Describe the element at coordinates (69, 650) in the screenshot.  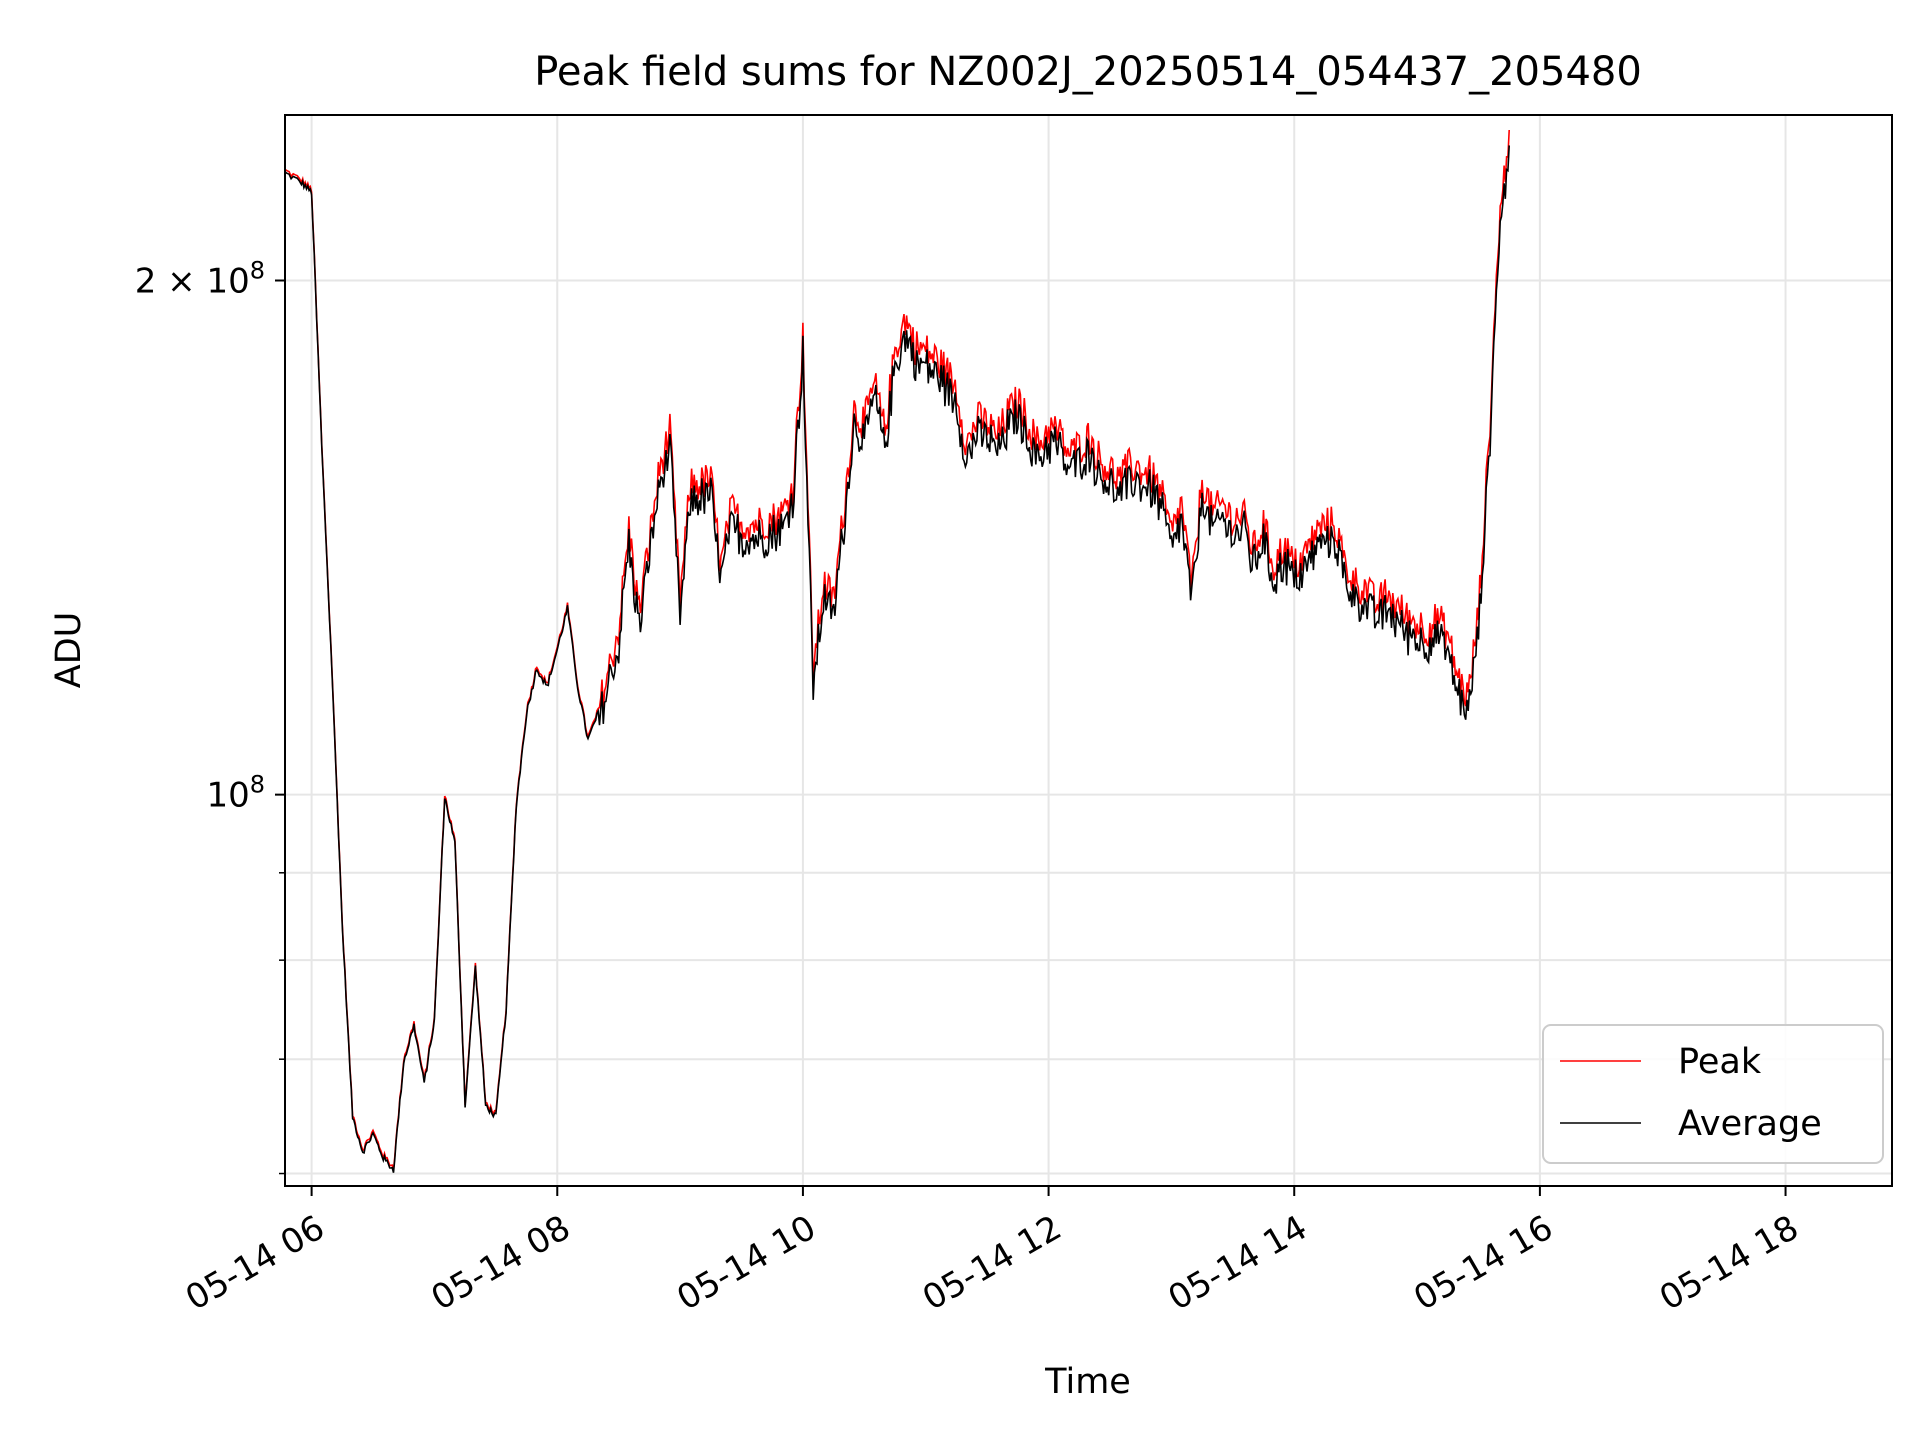
I see `y-axis-label: ADU` at that location.